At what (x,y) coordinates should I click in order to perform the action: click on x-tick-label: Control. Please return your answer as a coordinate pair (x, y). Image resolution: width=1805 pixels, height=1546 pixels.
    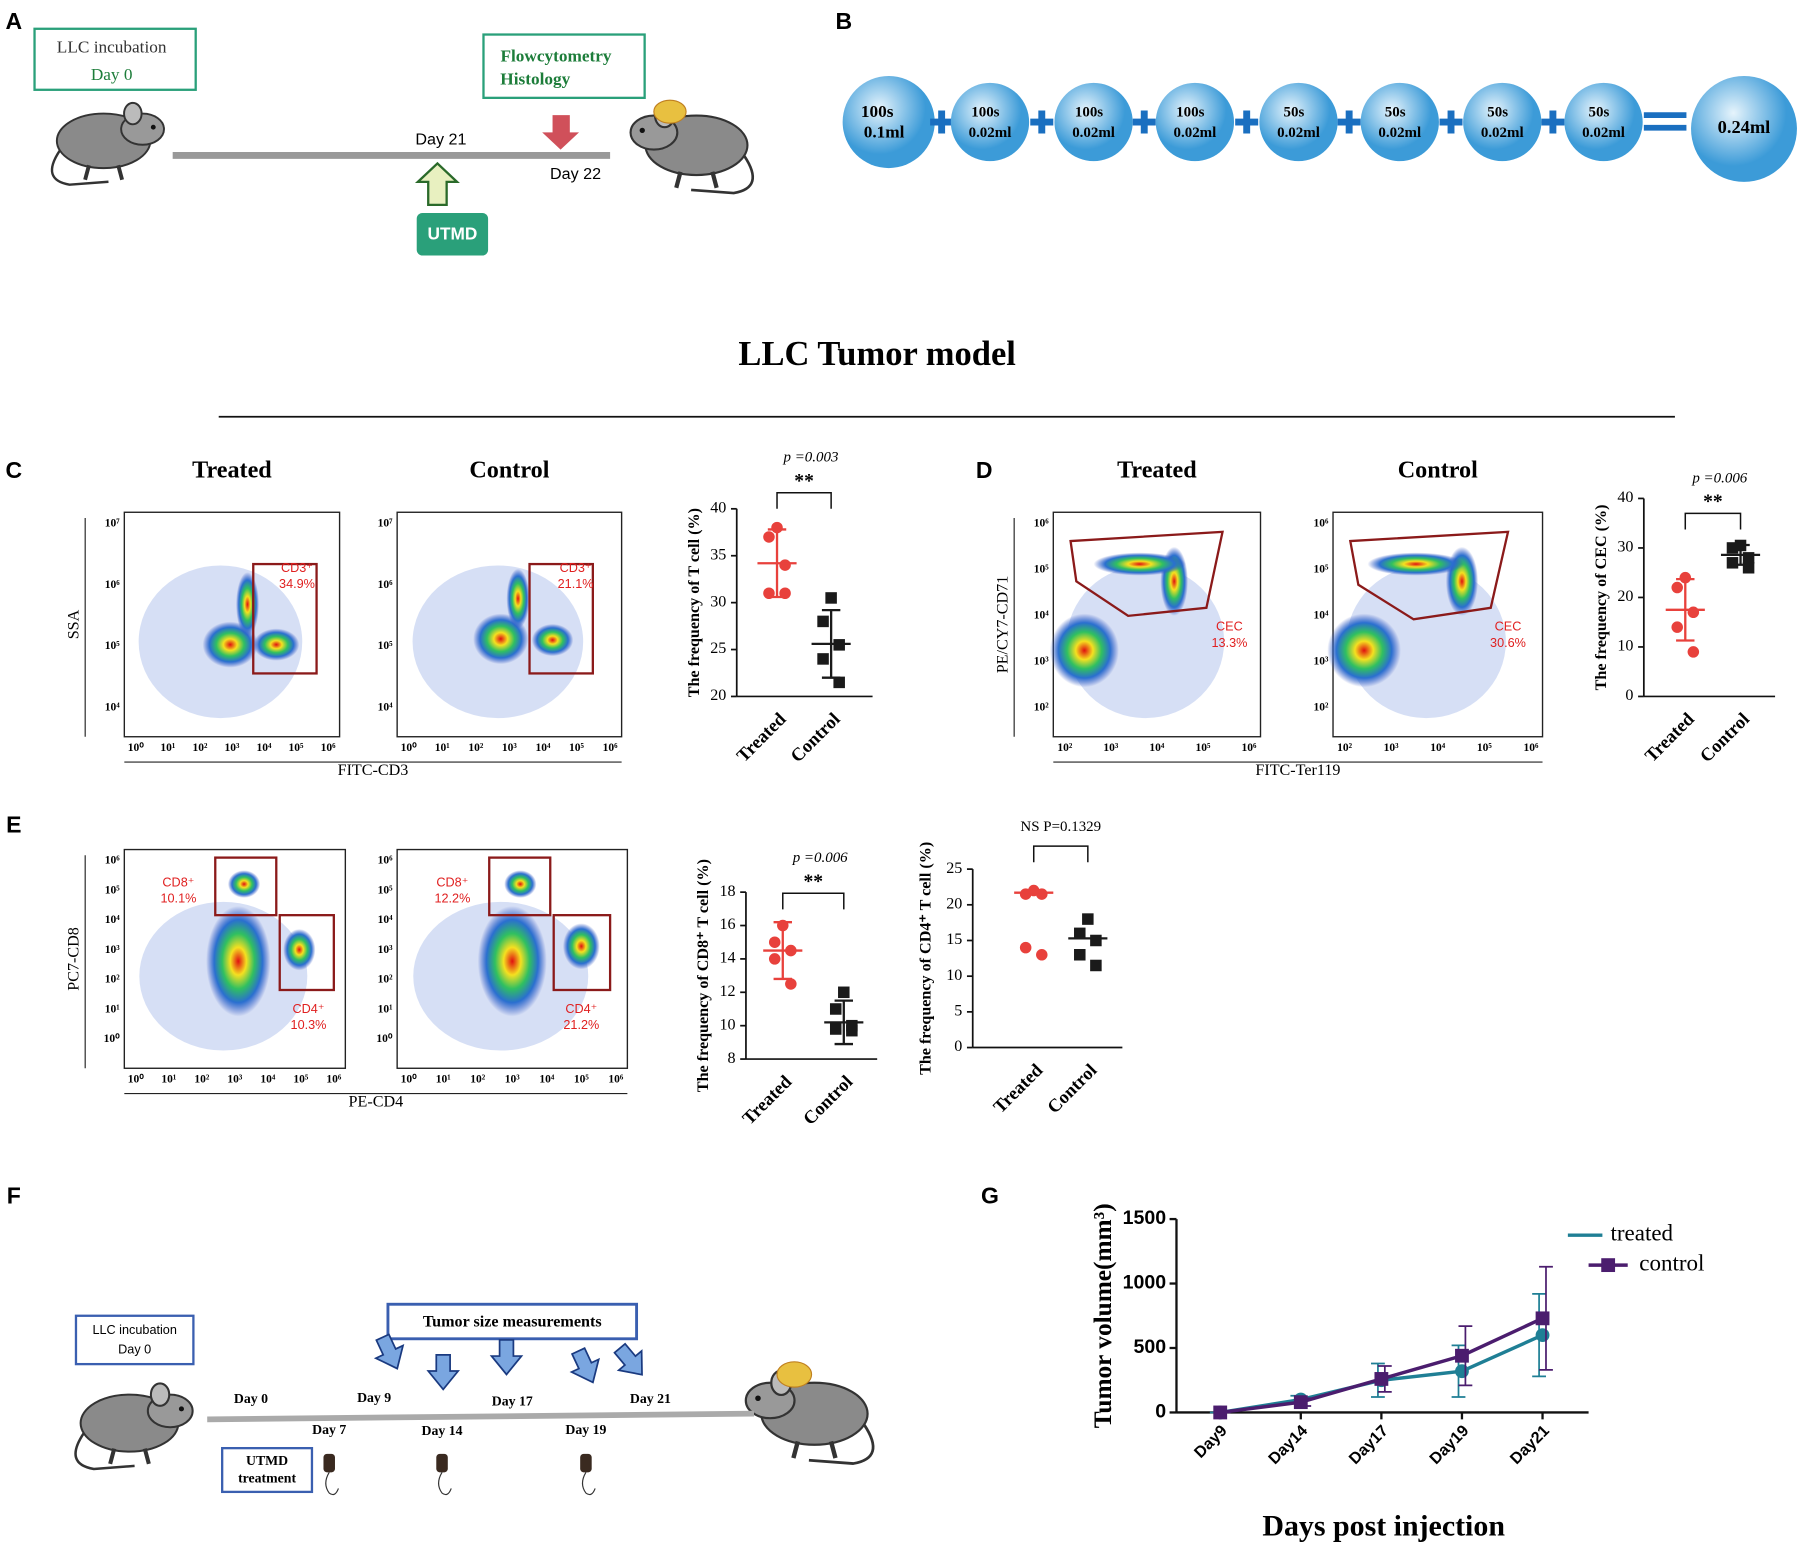
    Looking at the image, I should click on (1071, 1088).